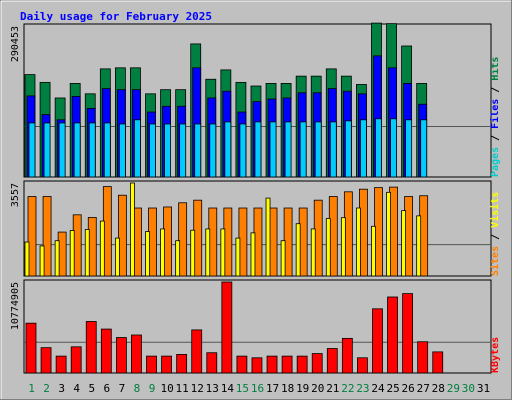 The height and width of the screenshot is (400, 512). I want to click on legend-part: Files, so click(495, 114).